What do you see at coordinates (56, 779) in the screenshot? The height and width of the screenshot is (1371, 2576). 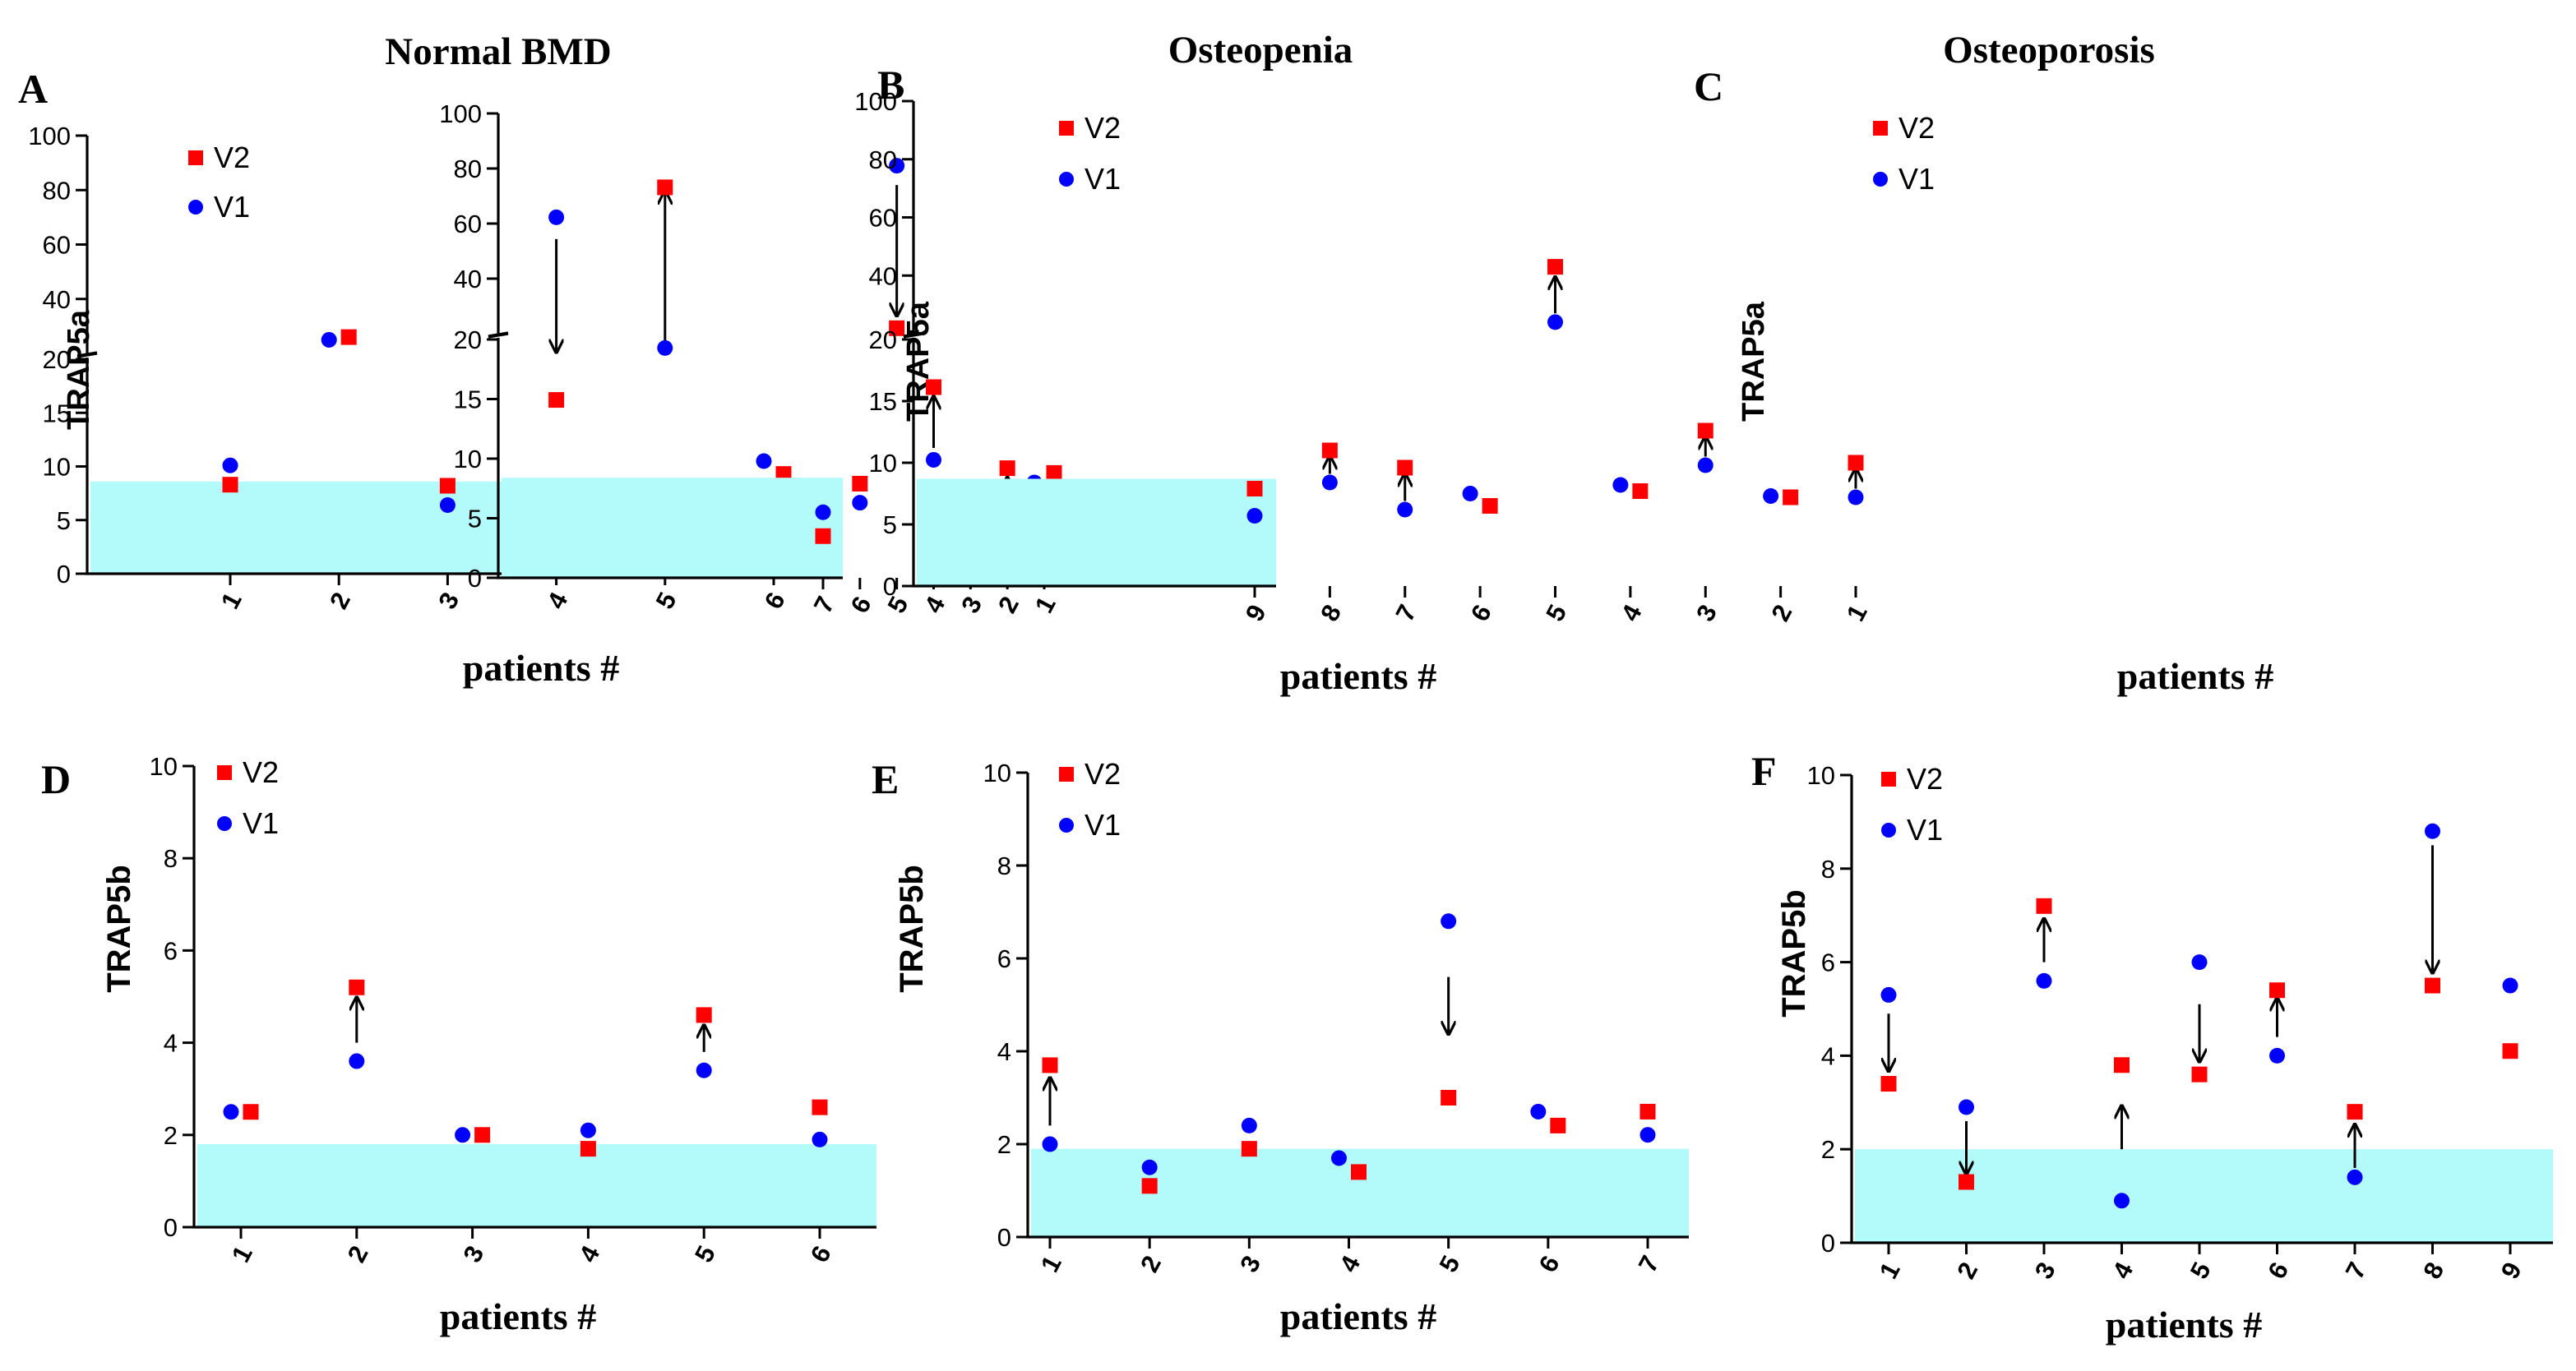 I see `panel-letter: D` at bounding box center [56, 779].